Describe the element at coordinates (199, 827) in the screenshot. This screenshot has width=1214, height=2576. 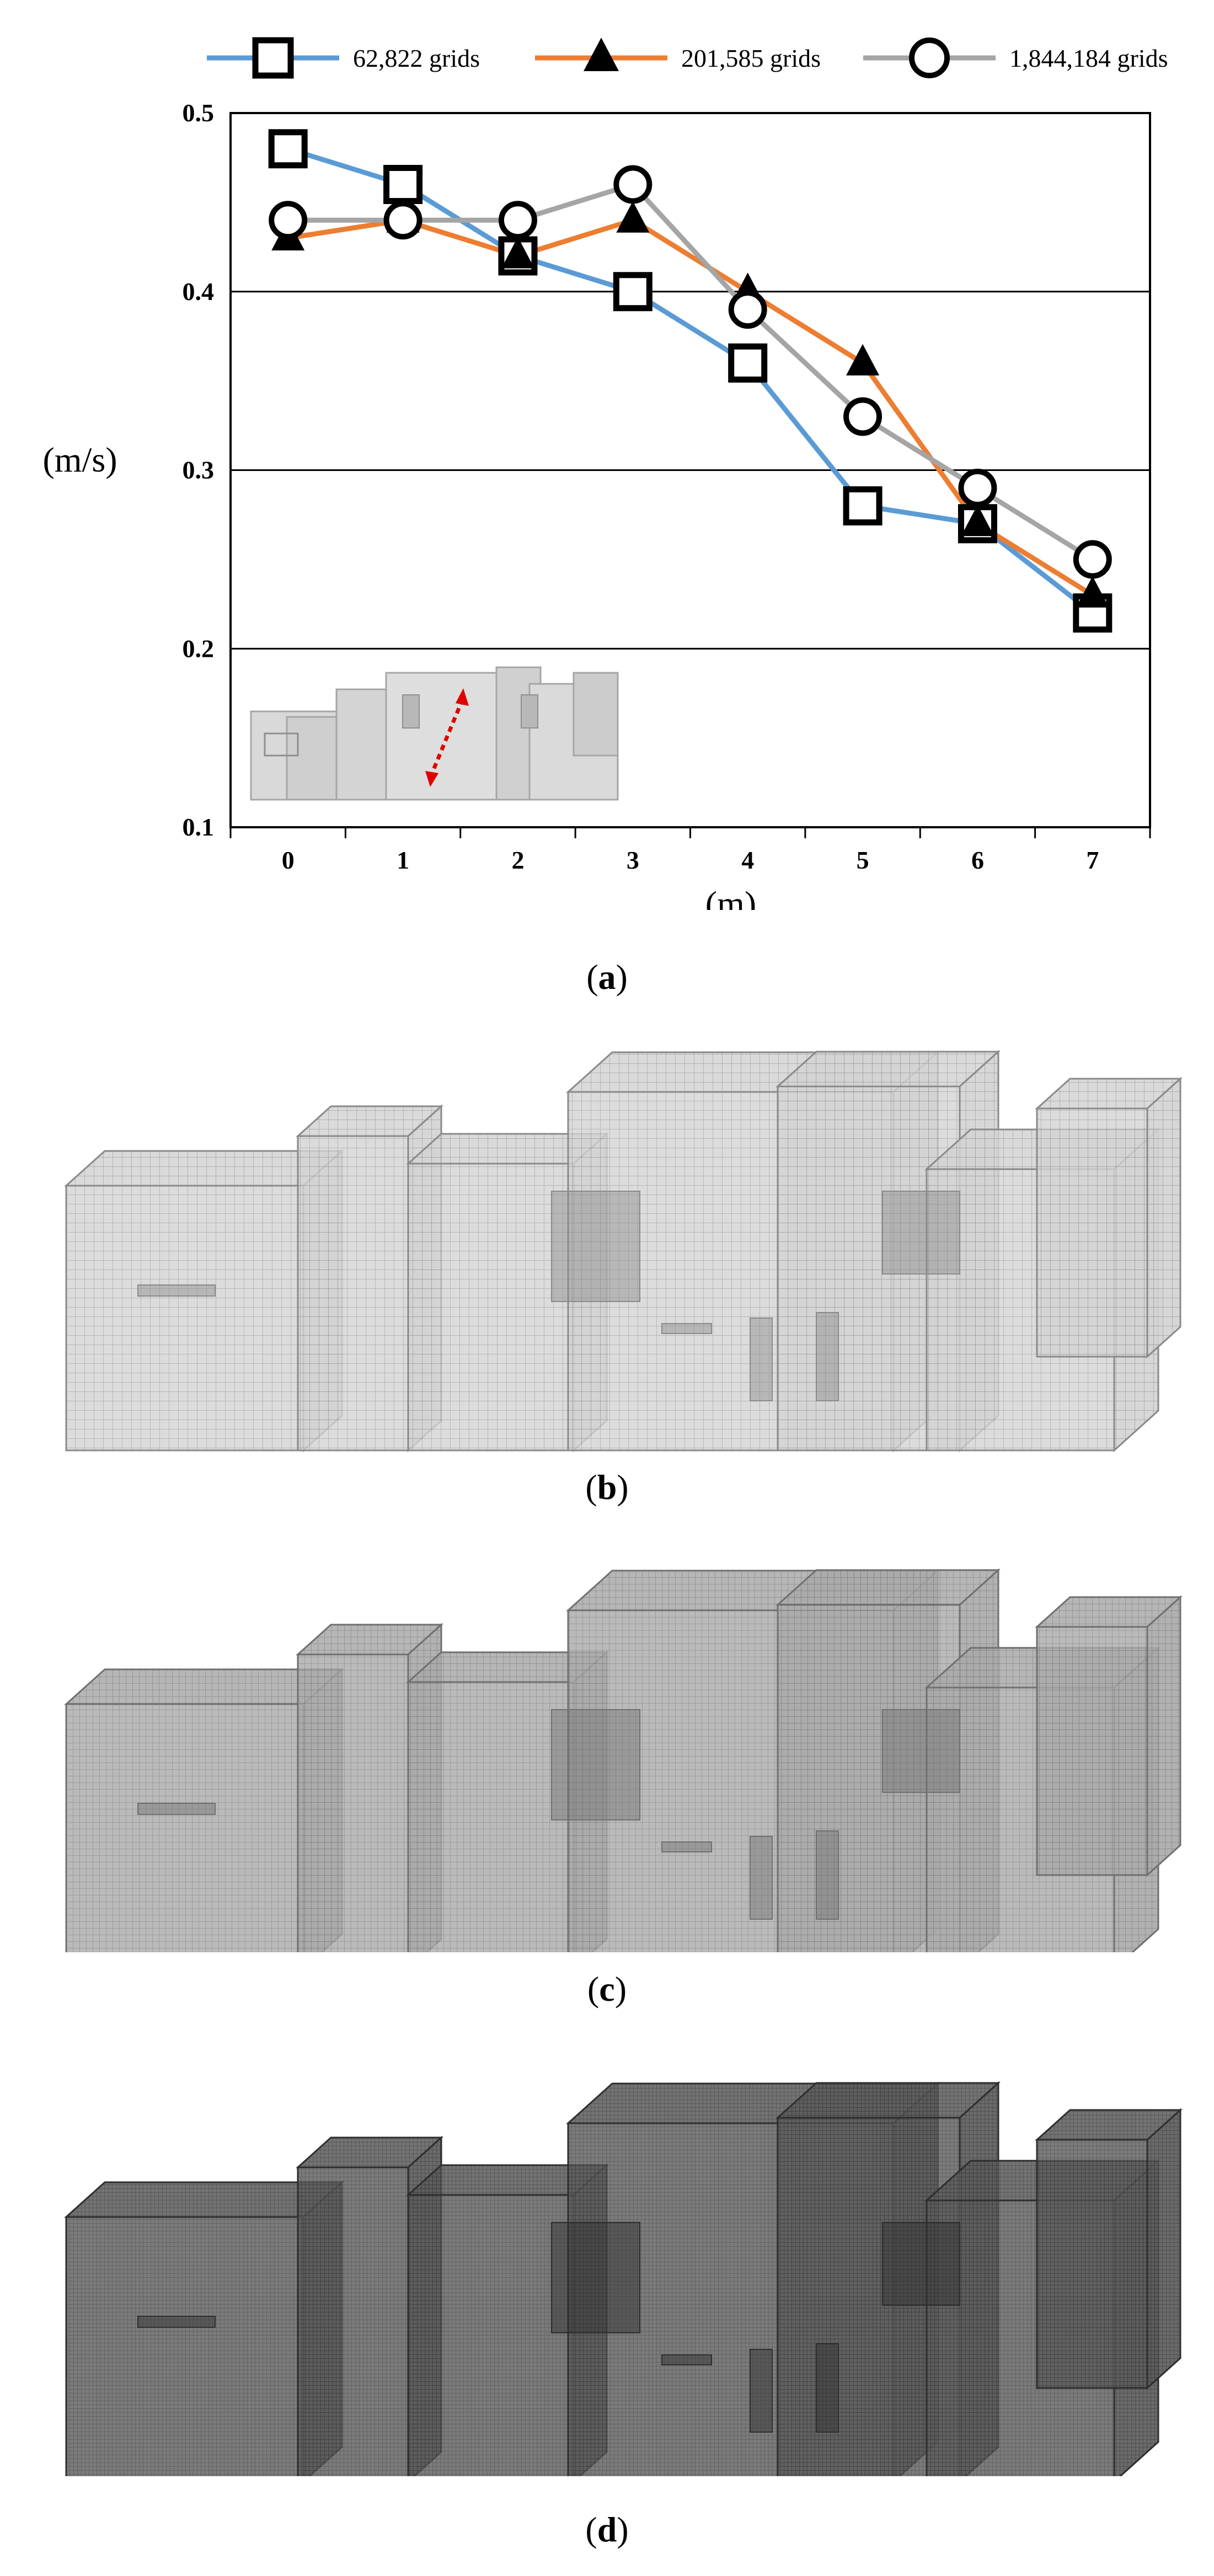
I see `y-tick-label: 0.1` at that location.